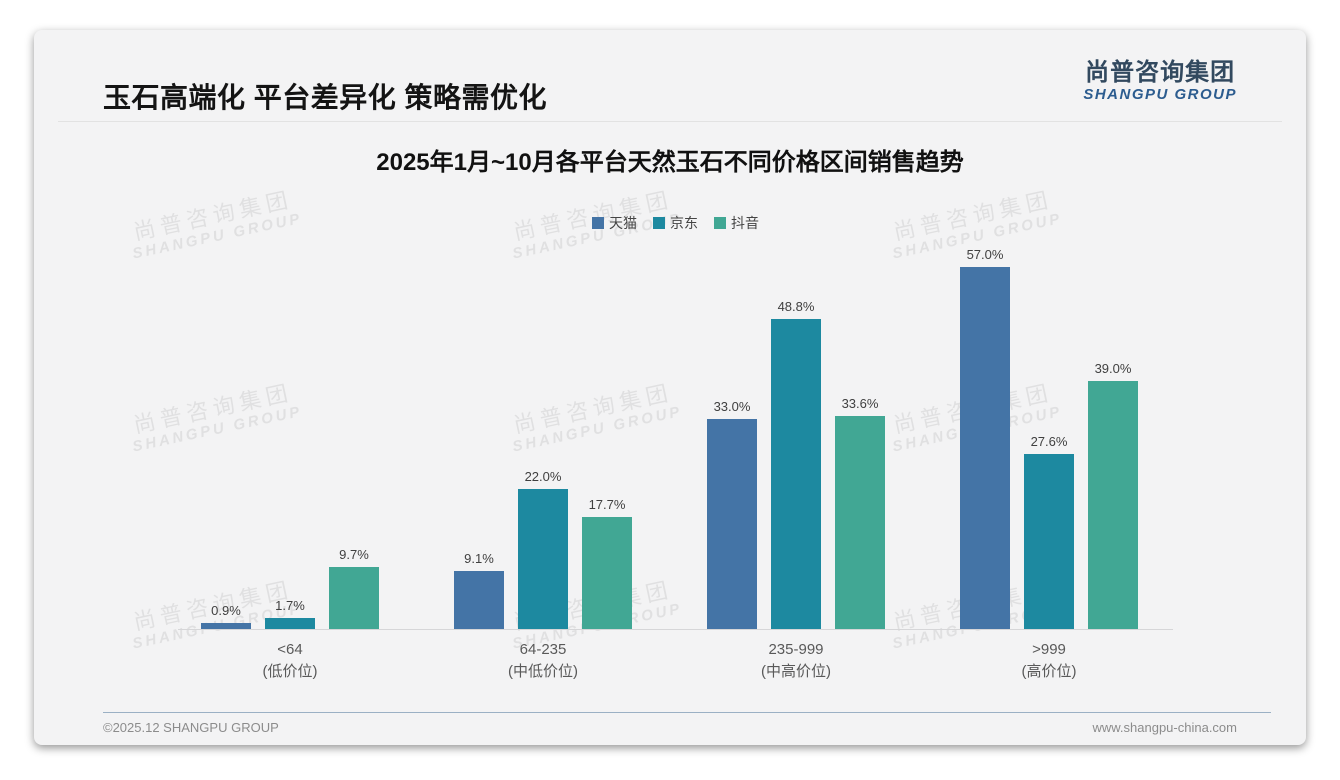 This screenshot has width=1340, height=780. What do you see at coordinates (796, 306) in the screenshot?
I see `bar-value-label: 48.8%` at bounding box center [796, 306].